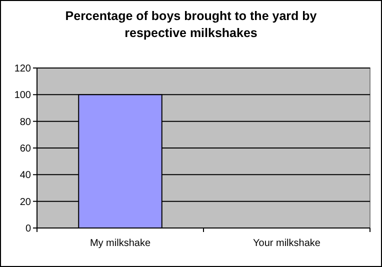  Describe the element at coordinates (23, 96) in the screenshot. I see `y-tick-label: 100` at that location.